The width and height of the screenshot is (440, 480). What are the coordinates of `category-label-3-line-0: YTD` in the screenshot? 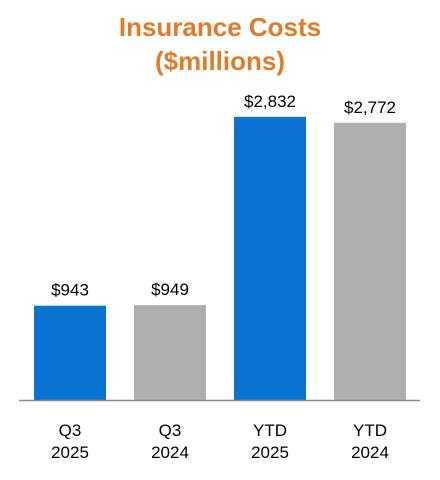 It's located at (370, 430).